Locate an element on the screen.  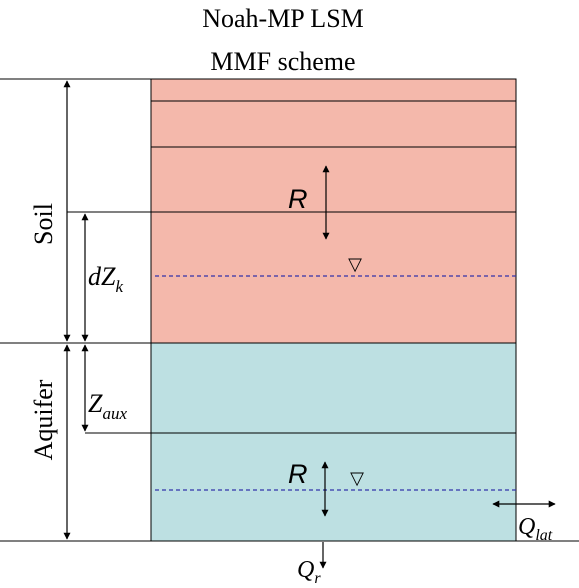
diagram-title-line1: Noah-MP LSM is located at coordinates (283, 18).